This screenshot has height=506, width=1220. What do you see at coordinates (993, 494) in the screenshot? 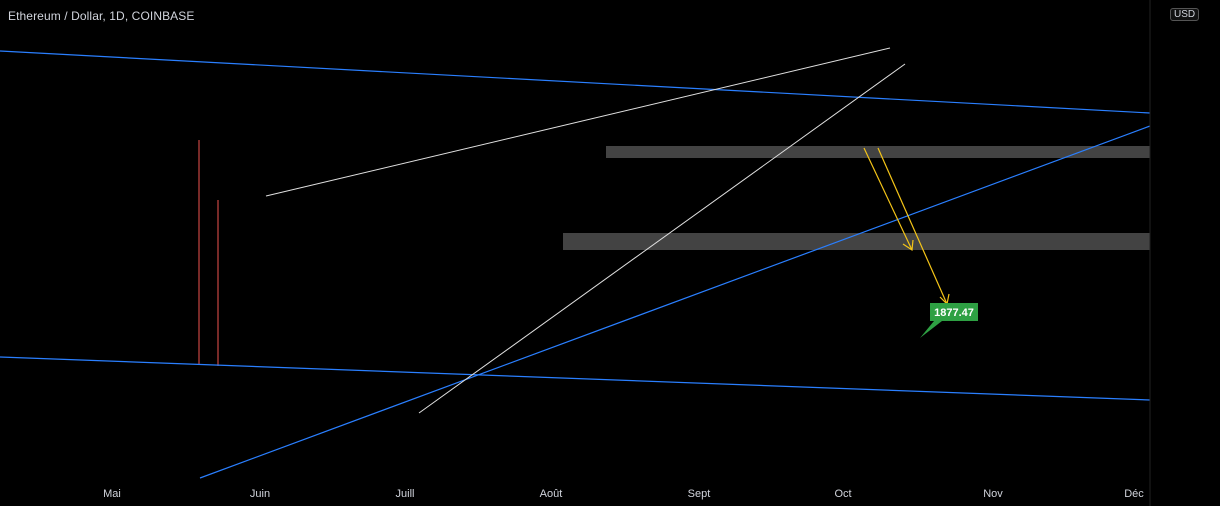
I see `x-tick-label: Nov` at bounding box center [993, 494].